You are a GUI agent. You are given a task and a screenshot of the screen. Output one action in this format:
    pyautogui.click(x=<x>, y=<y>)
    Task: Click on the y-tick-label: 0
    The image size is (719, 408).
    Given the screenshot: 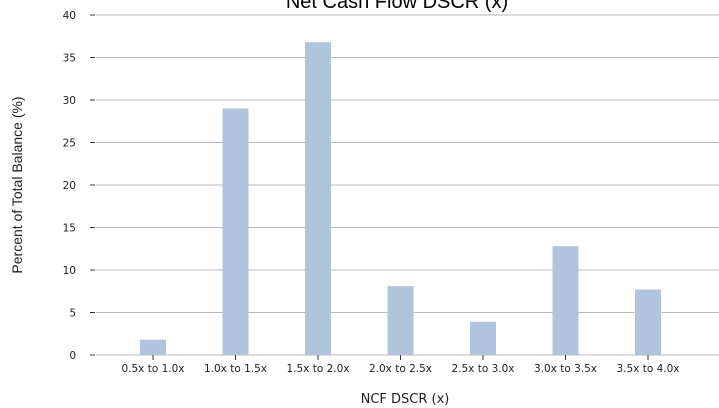 What is the action you would take?
    pyautogui.click(x=72, y=356)
    